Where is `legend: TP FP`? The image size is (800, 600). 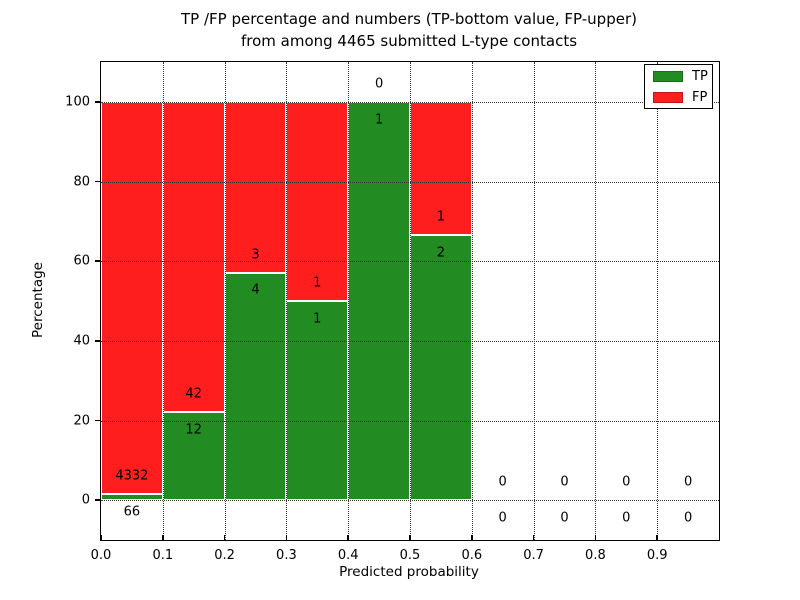
legend: TP FP is located at coordinates (678, 86).